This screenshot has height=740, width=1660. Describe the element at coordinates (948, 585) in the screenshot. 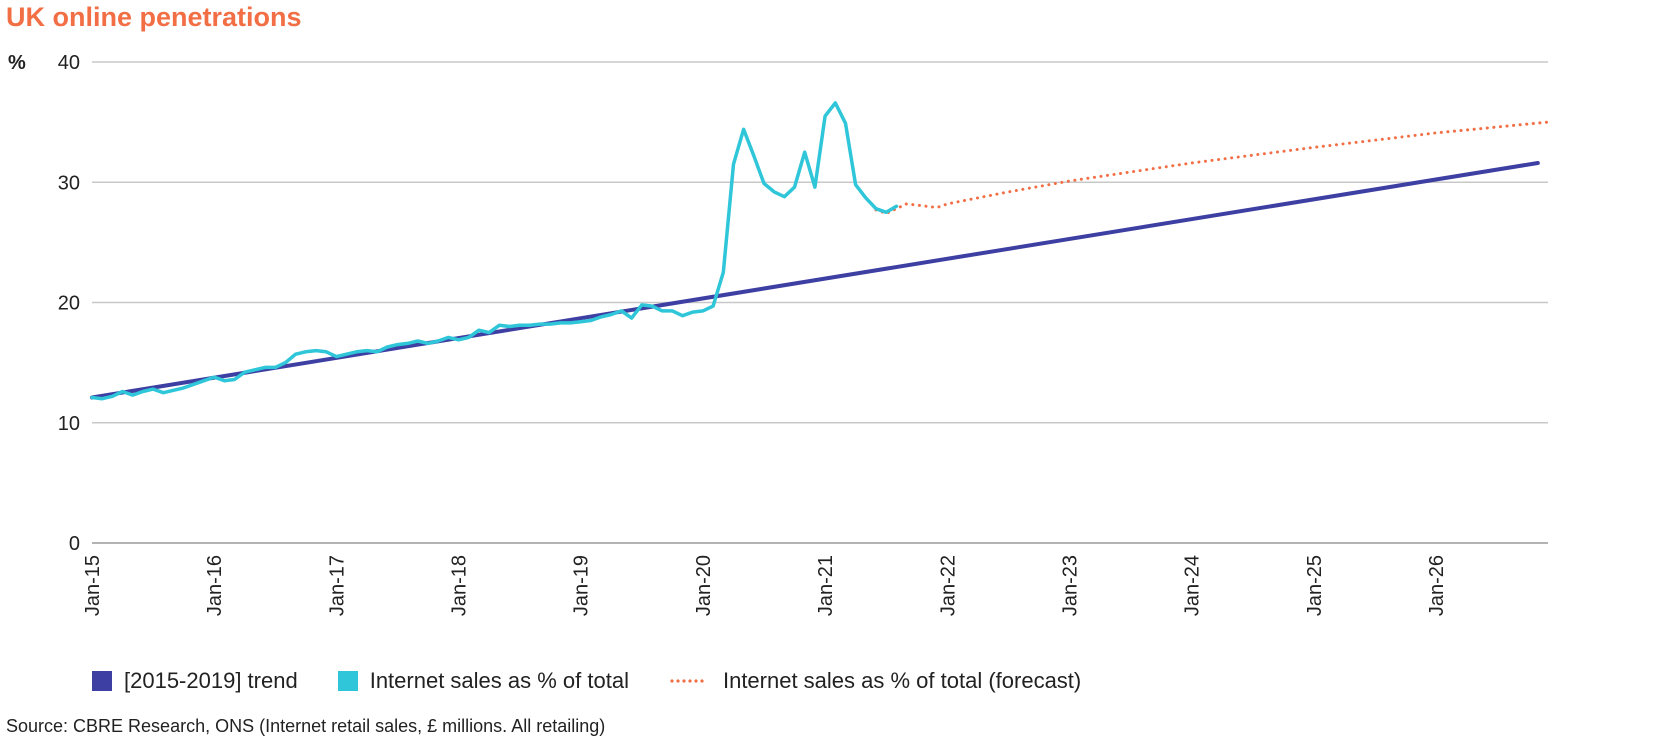

I see `x-tick-label: Jan-22` at that location.